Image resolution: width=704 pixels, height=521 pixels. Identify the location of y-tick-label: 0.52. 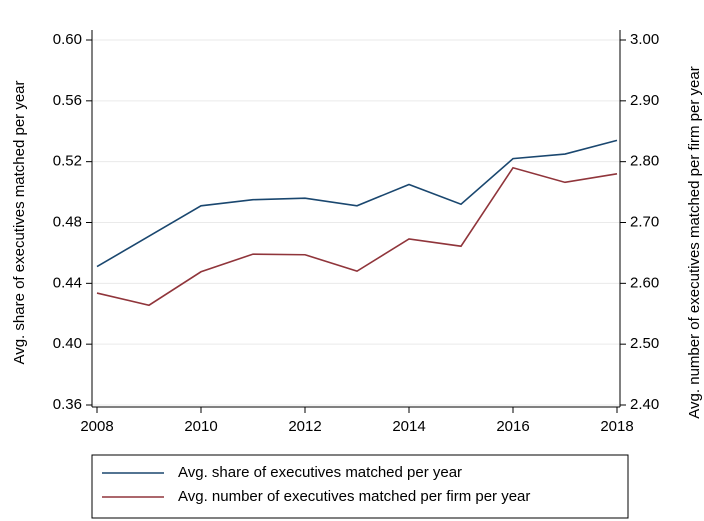
(67, 161).